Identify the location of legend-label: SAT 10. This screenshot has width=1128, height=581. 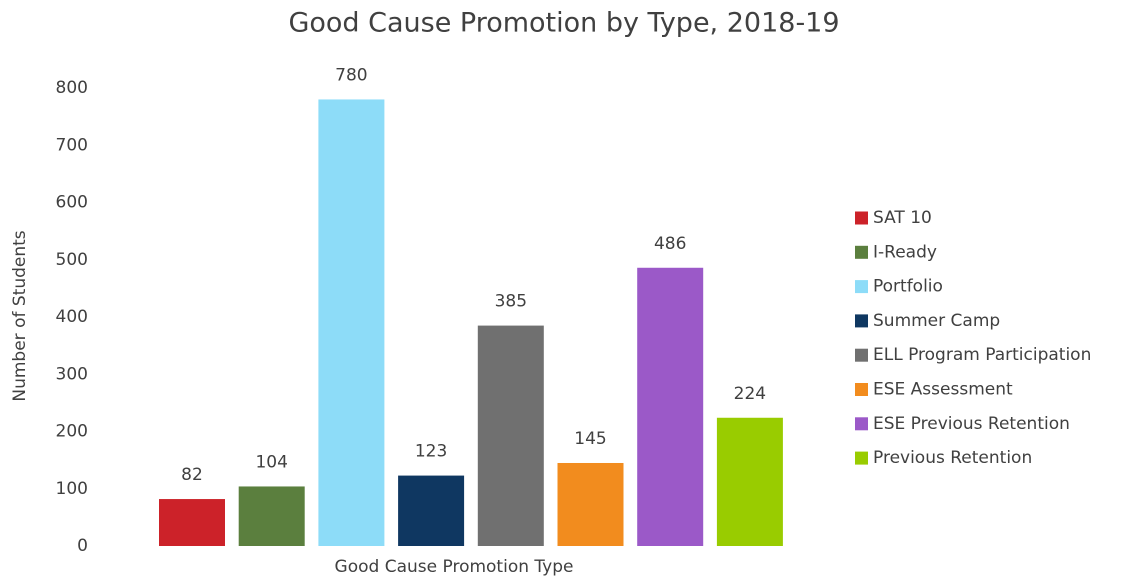
(902, 218).